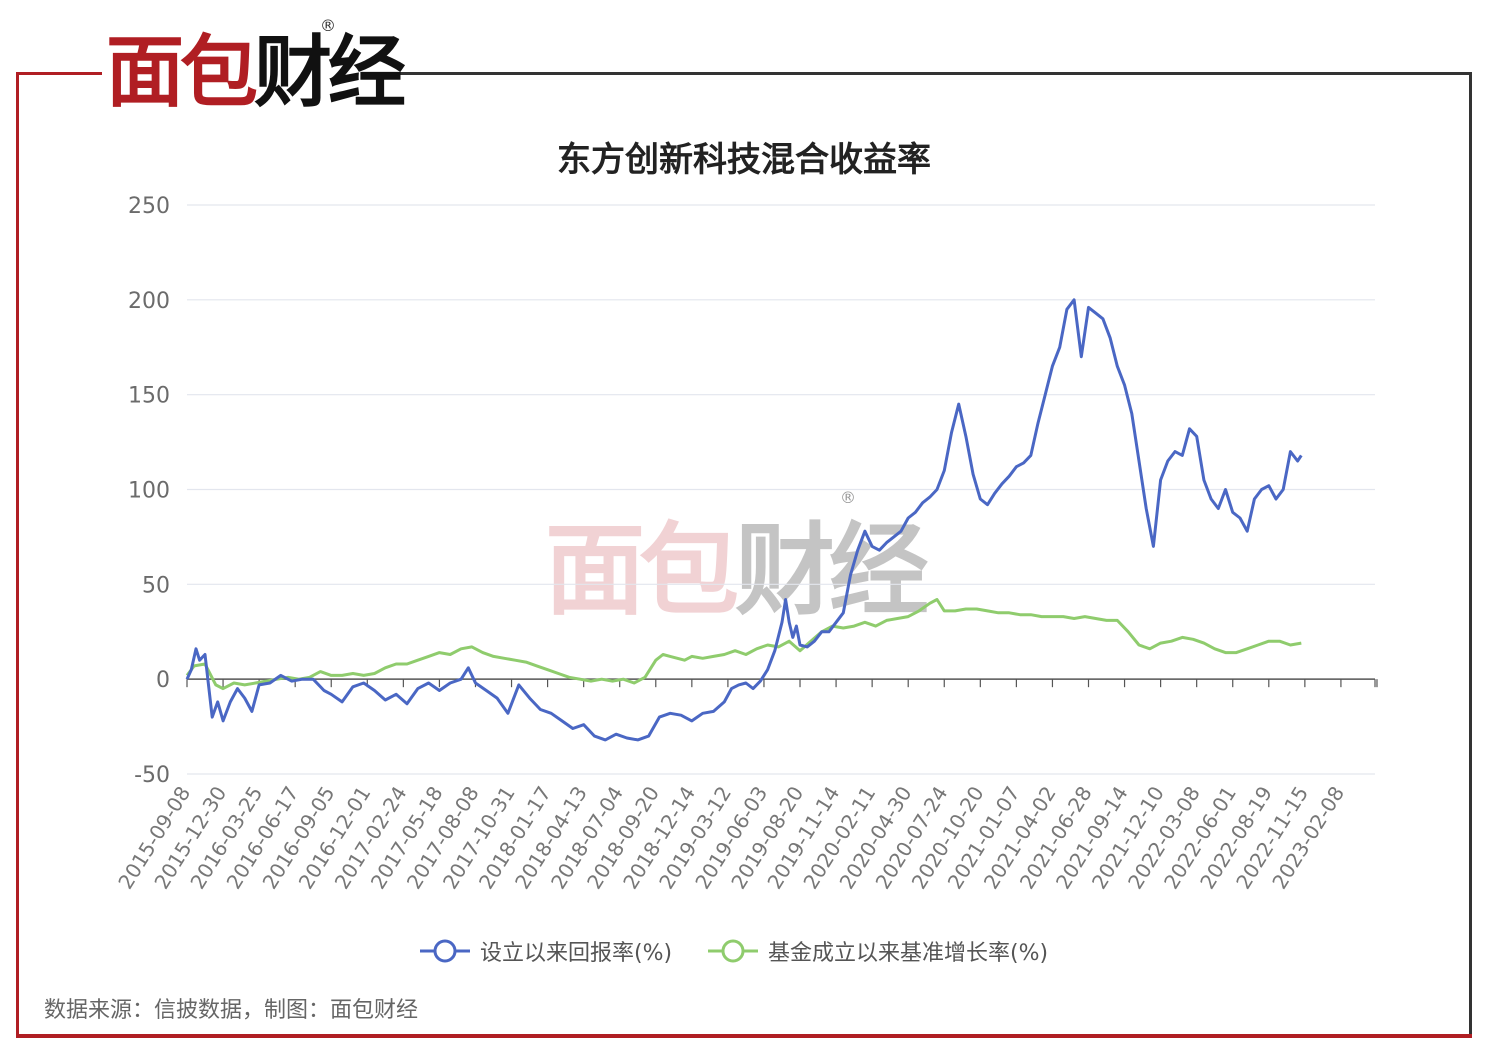 The width and height of the screenshot is (1488, 1054). Describe the element at coordinates (576, 953) in the screenshot. I see `legend-label: 设立以来回报率(%)` at that location.